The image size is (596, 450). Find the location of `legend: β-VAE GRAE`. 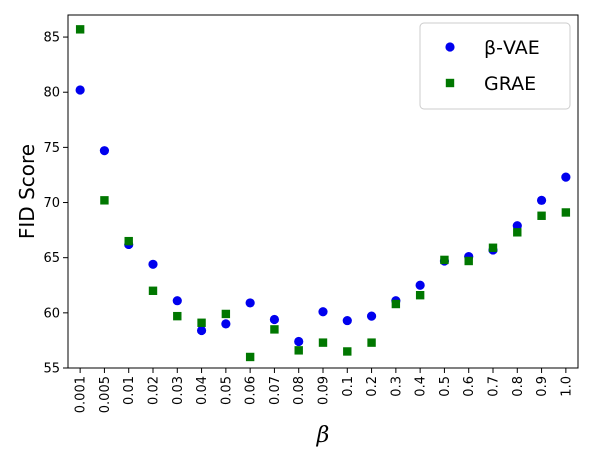

legend: β-VAE GRAE is located at coordinates (495, 66).